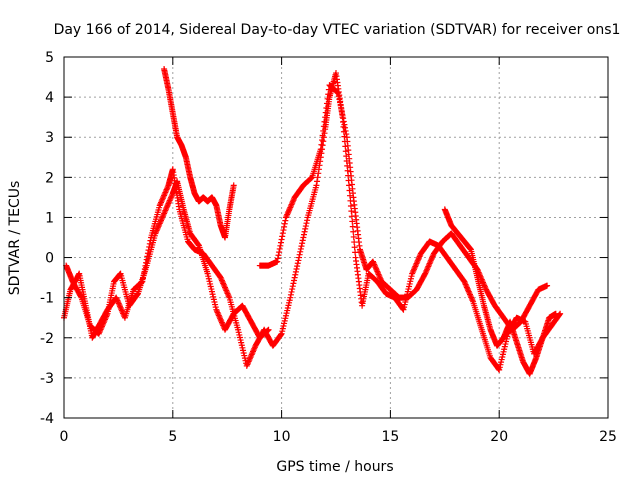 This screenshot has width=640, height=480. I want to click on x-tick-label: 5, so click(172, 437).